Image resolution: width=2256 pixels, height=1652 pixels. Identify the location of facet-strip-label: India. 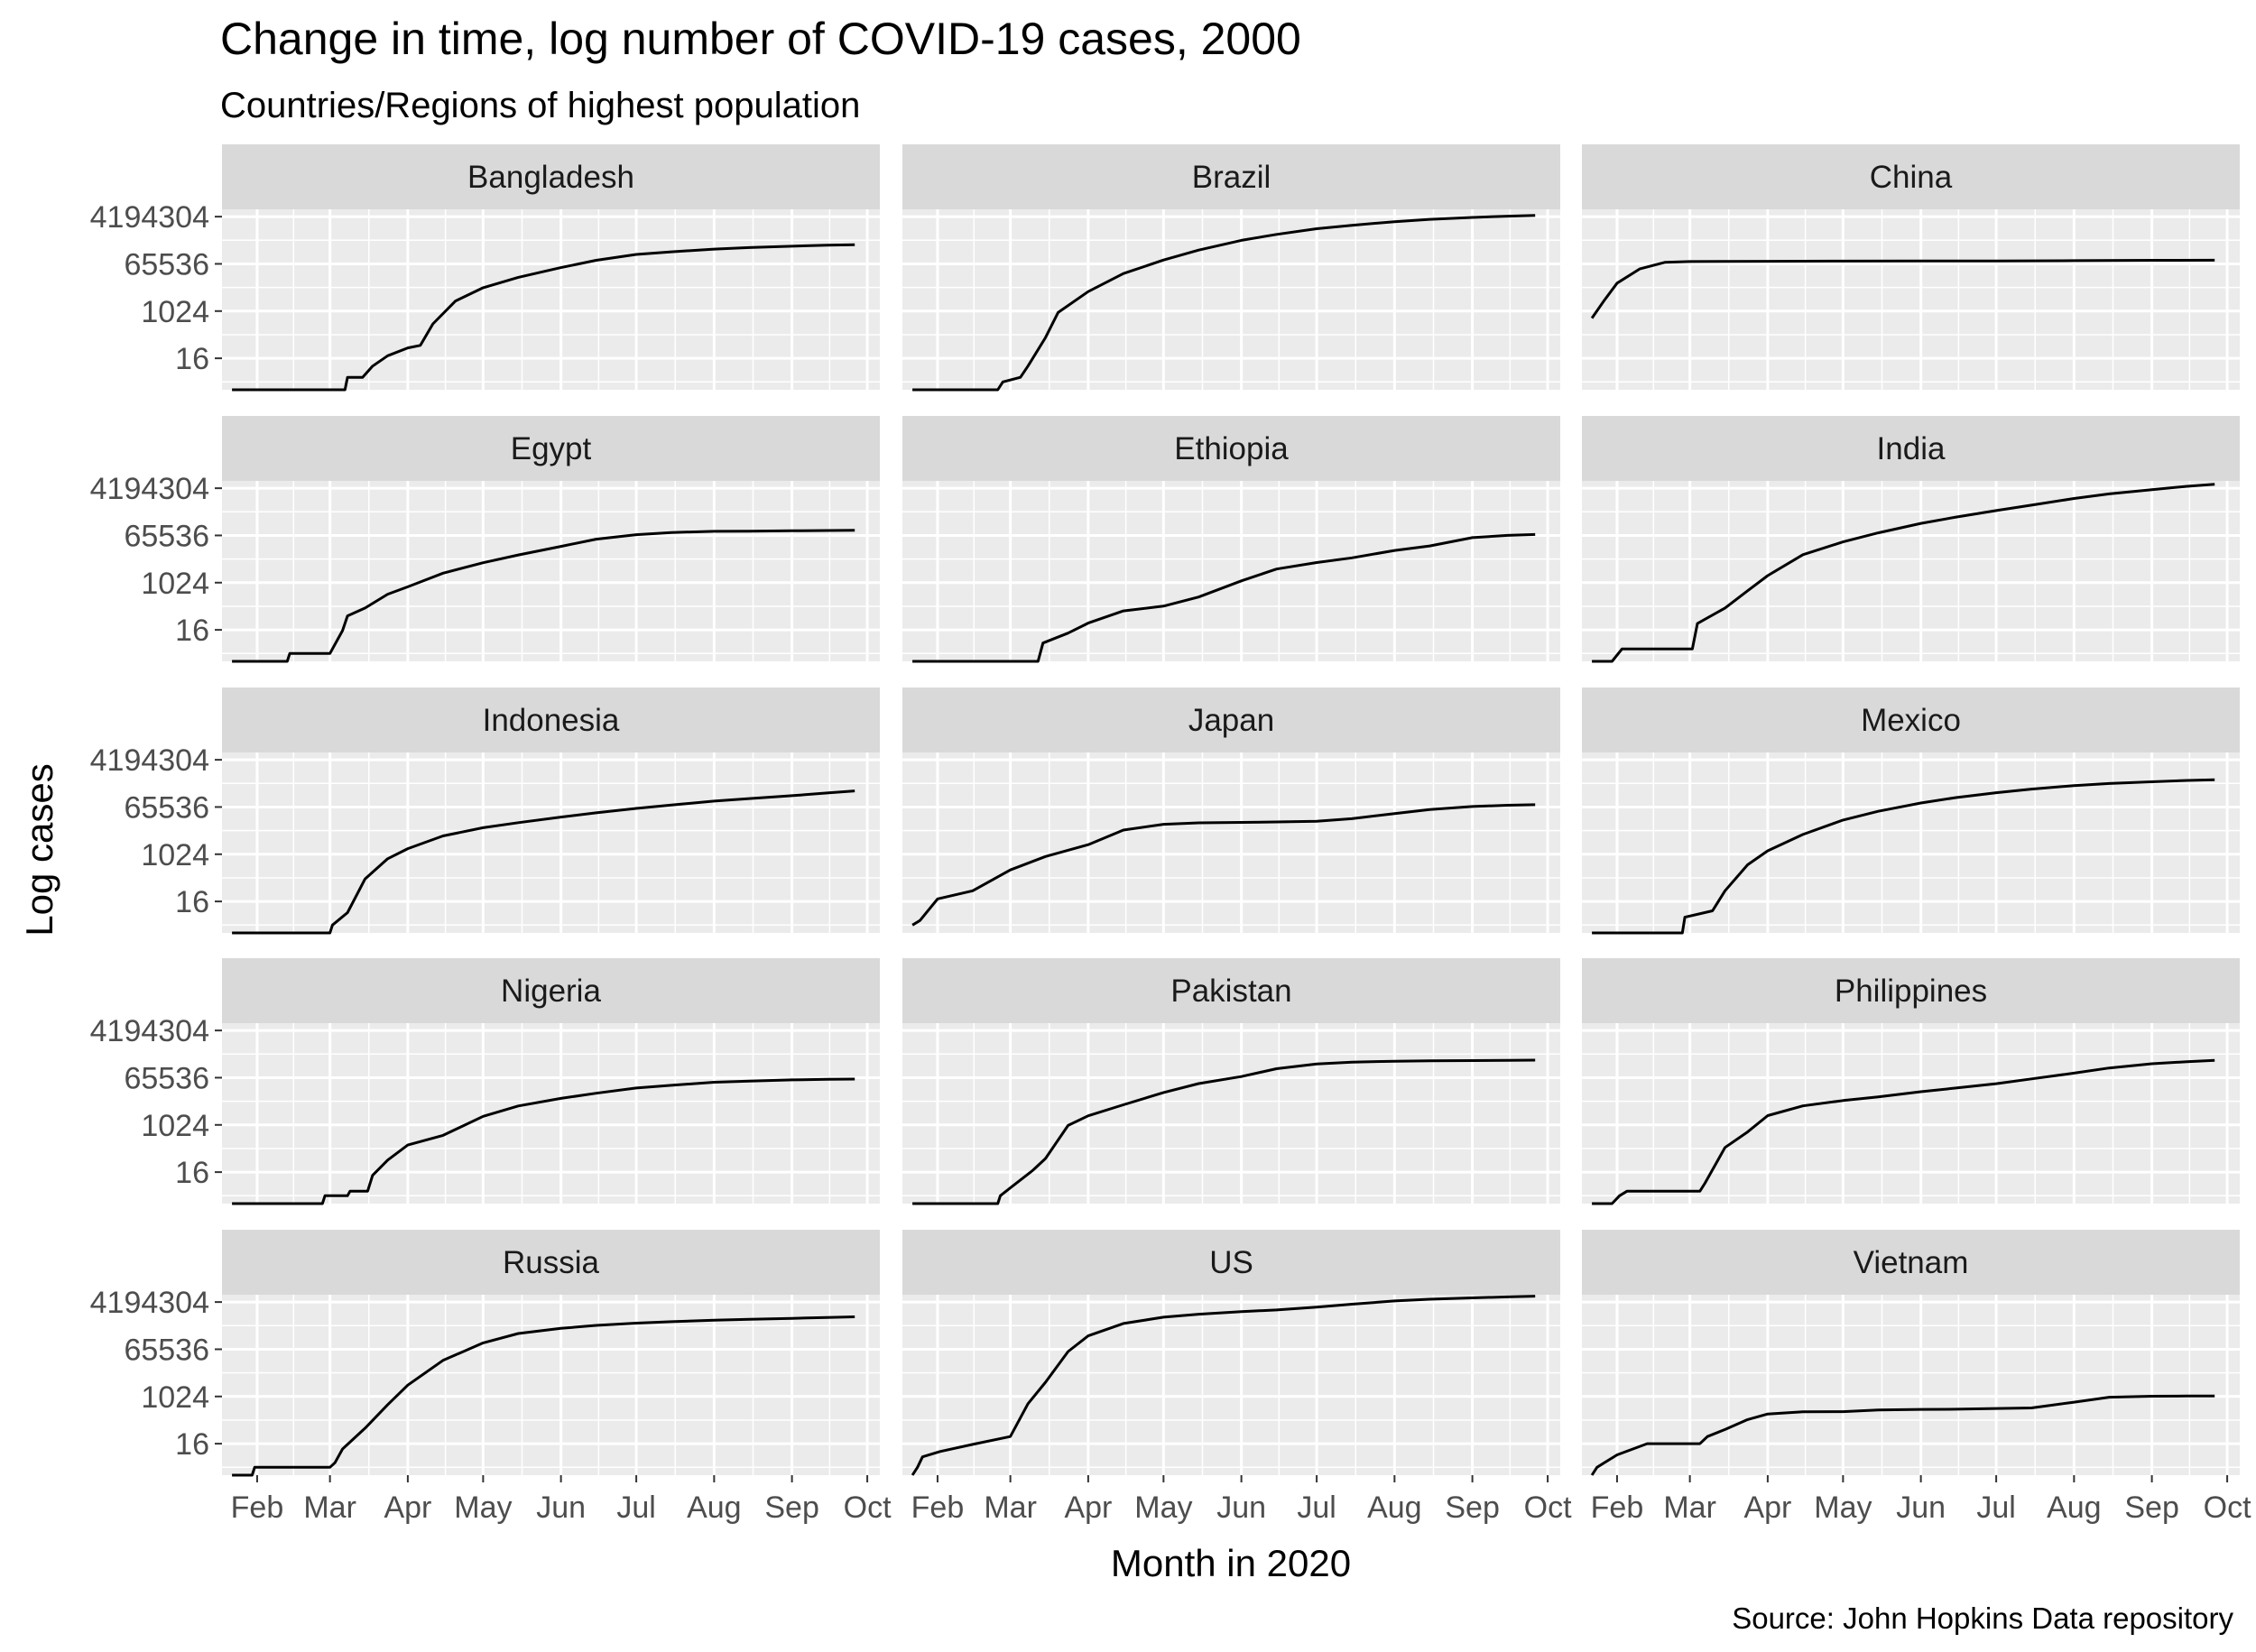
(1911, 448).